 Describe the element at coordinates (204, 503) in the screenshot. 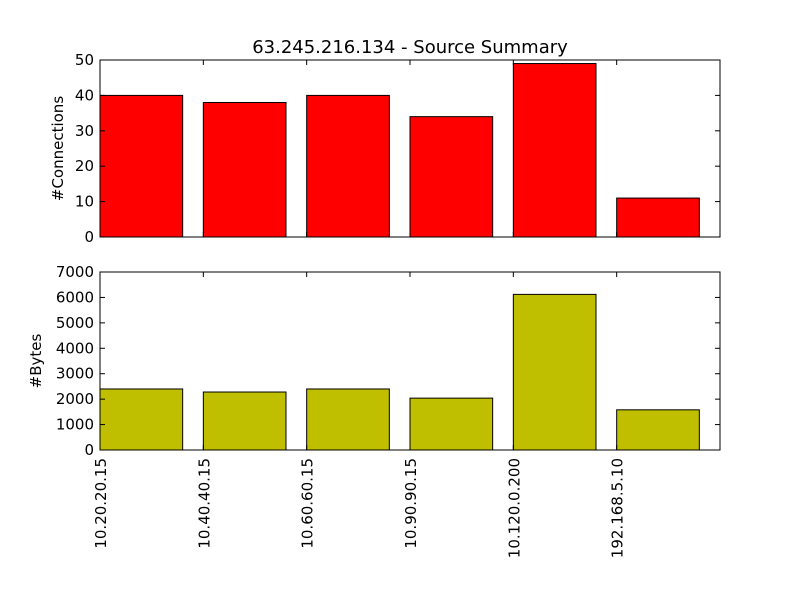

I see `xtick-label-1: 10.40.40.15` at that location.